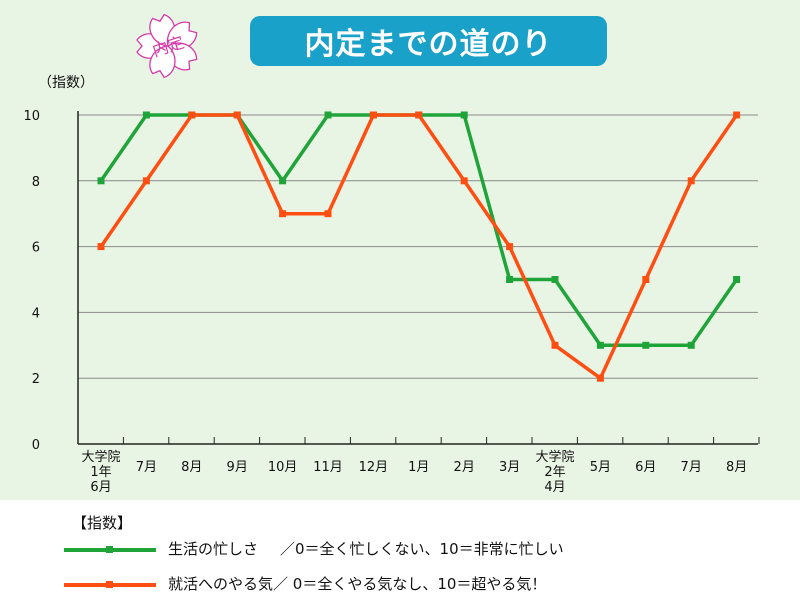 This screenshot has width=800, height=600. Describe the element at coordinates (410, 584) in the screenshot. I see `legend-desc-motivation: ／ 0＝全くやる気なし、10＝超やる気！` at that location.